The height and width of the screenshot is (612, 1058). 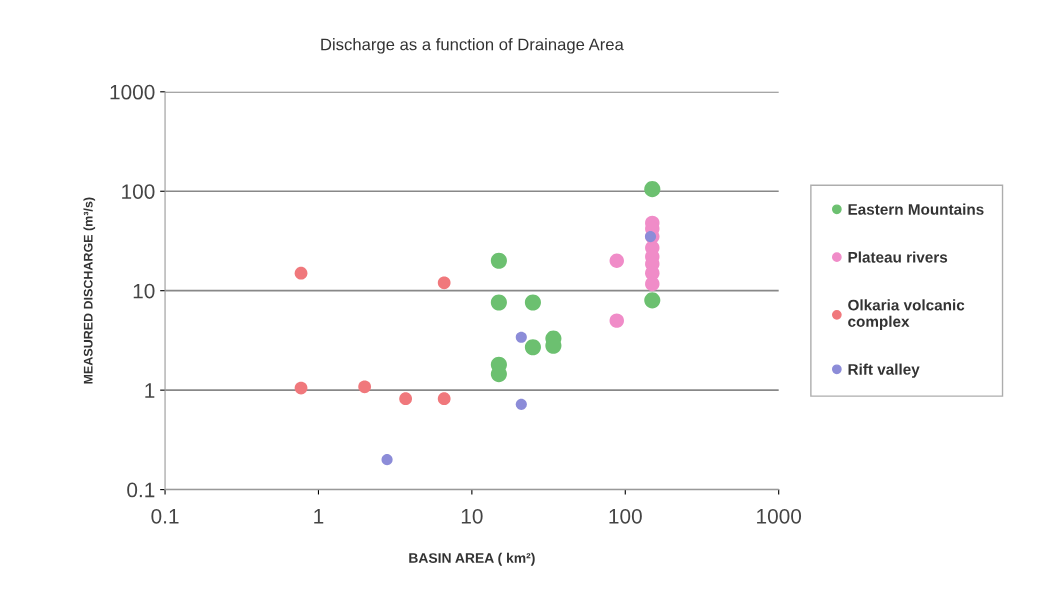 I want to click on y-tick-label: 100, so click(x=138, y=191).